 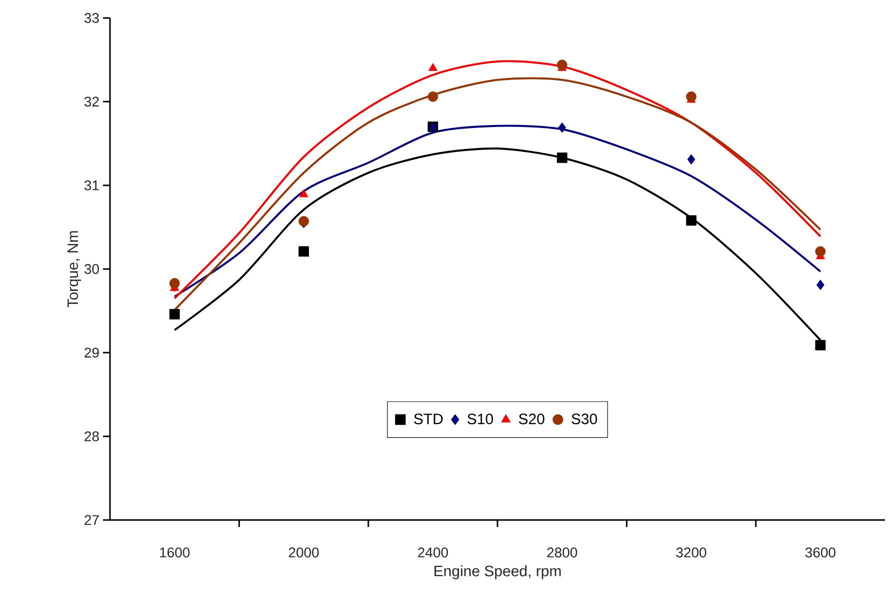 I want to click on legend-label: S20, so click(x=531, y=419).